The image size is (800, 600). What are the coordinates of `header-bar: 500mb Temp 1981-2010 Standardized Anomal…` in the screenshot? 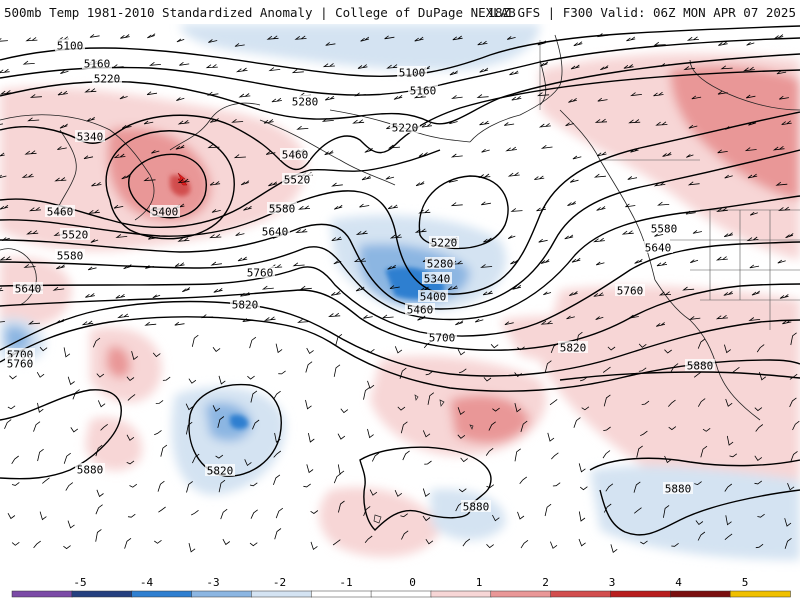 It's located at (400, 12).